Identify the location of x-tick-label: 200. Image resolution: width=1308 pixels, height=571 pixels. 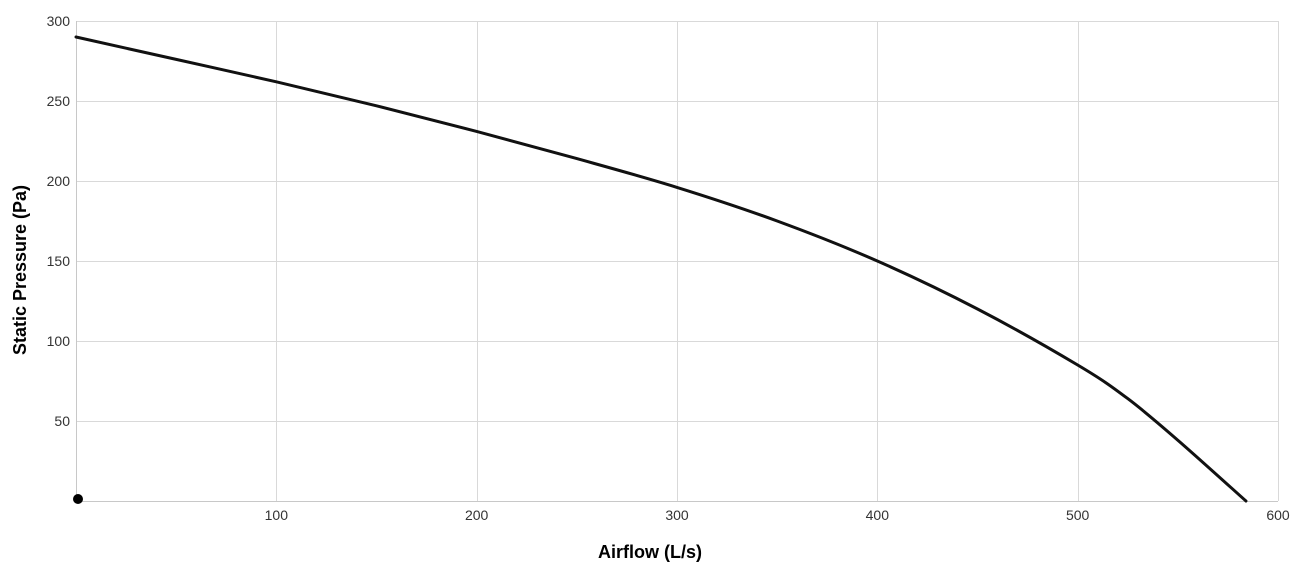
(477, 515).